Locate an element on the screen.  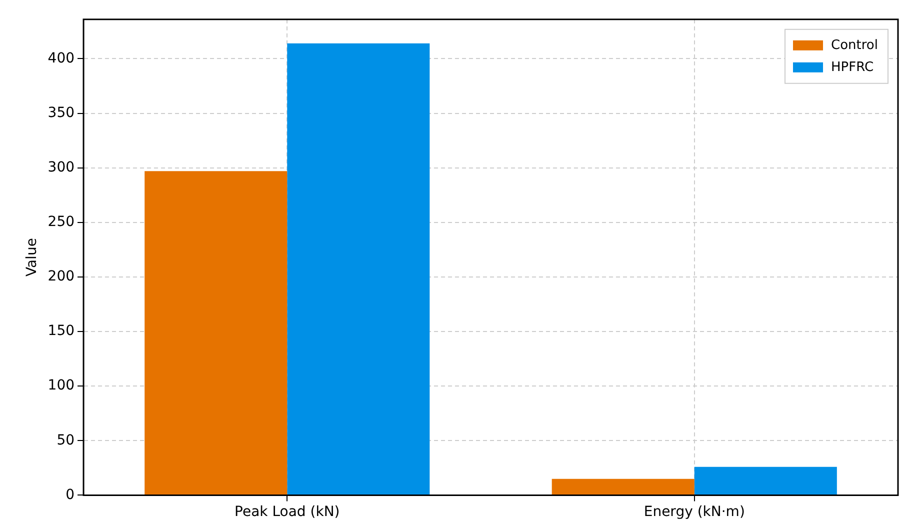
x-tick-label: Peak Load (kN) is located at coordinates (287, 512).